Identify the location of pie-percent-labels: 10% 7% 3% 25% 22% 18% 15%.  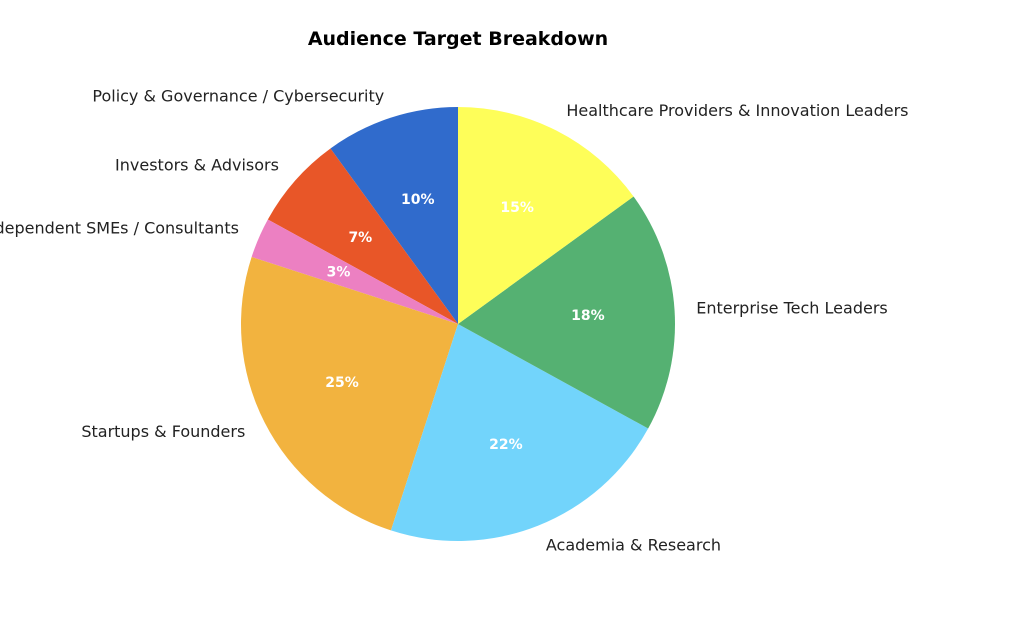
(464, 322).